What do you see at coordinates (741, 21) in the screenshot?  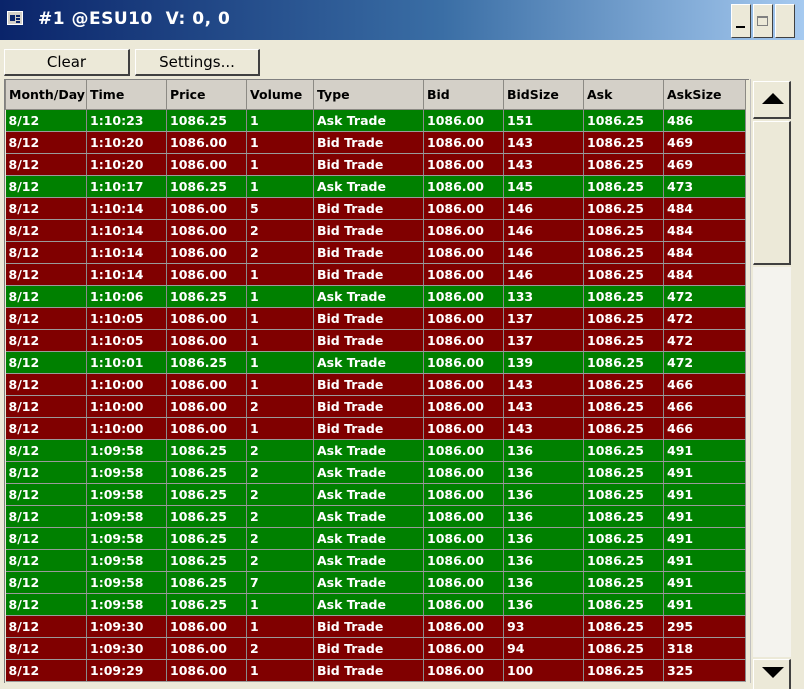 I see `minimize-button` at bounding box center [741, 21].